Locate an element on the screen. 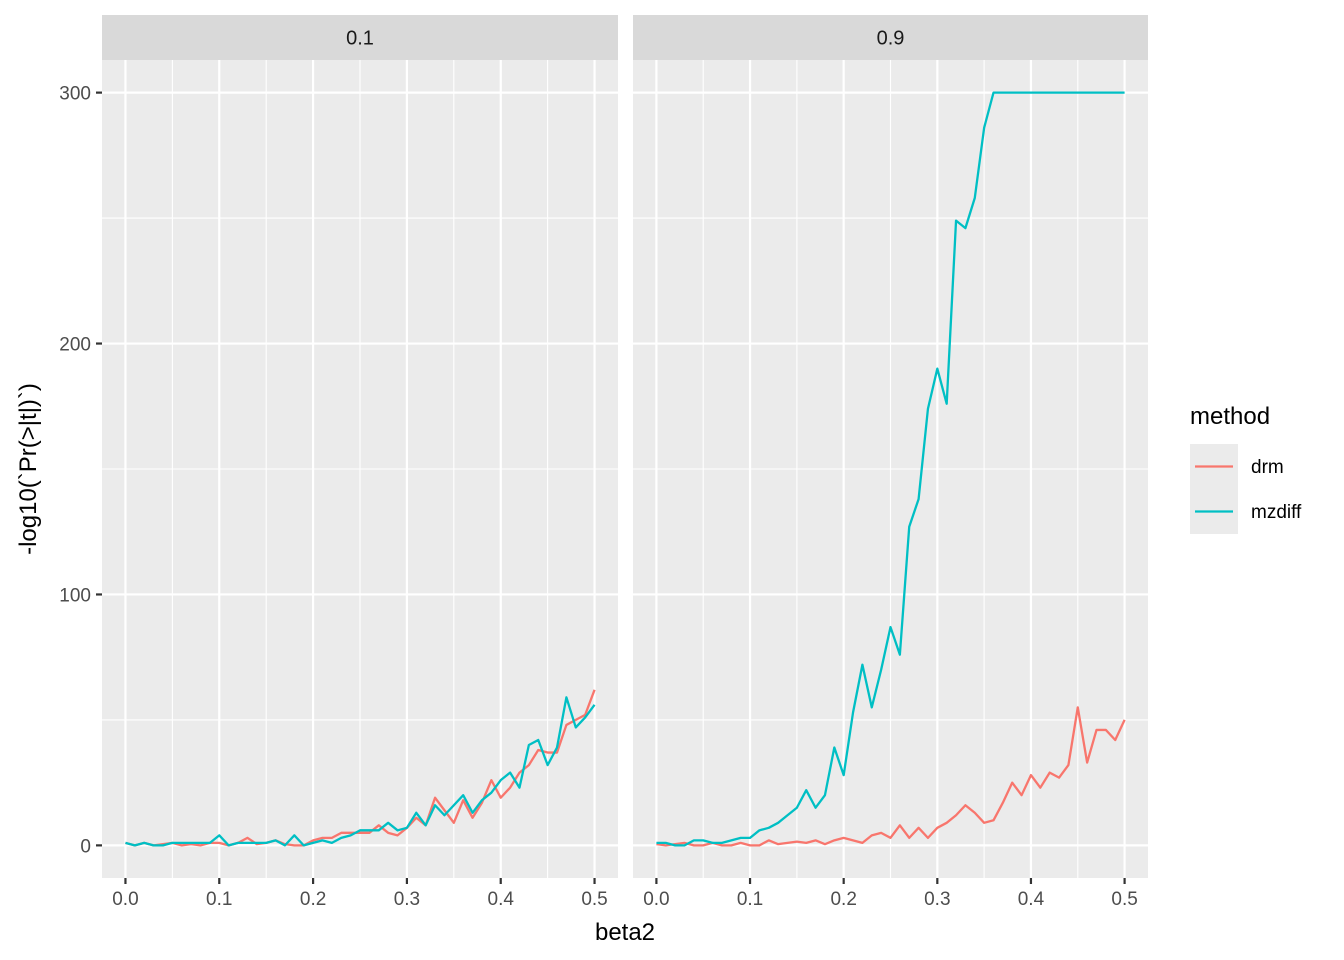 The width and height of the screenshot is (1344, 960). facet-strip-label: 0.1 is located at coordinates (360, 39).